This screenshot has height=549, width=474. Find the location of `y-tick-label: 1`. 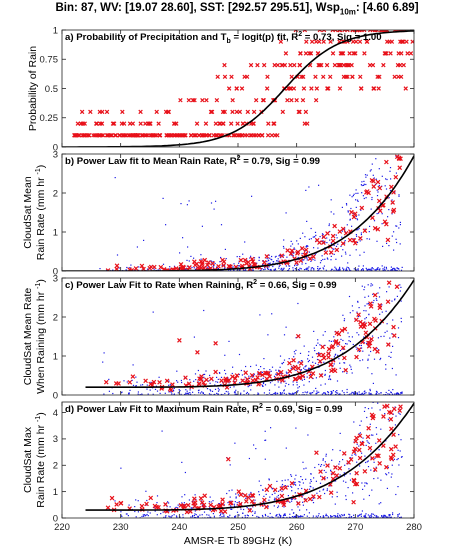

y-tick-label: 1 is located at coordinates (55, 30).